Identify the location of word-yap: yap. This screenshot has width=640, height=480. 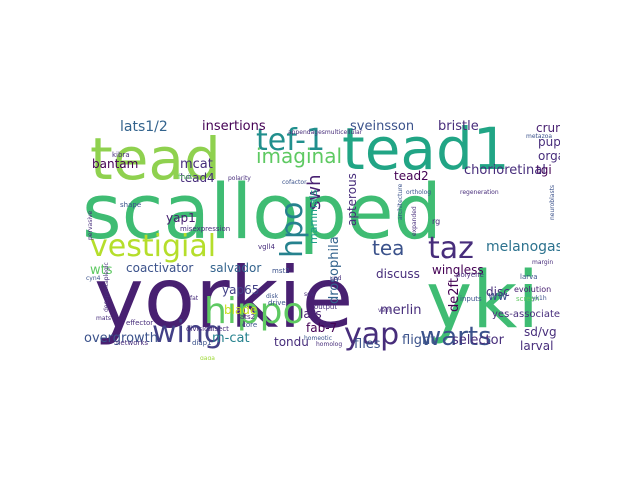
(372, 334).